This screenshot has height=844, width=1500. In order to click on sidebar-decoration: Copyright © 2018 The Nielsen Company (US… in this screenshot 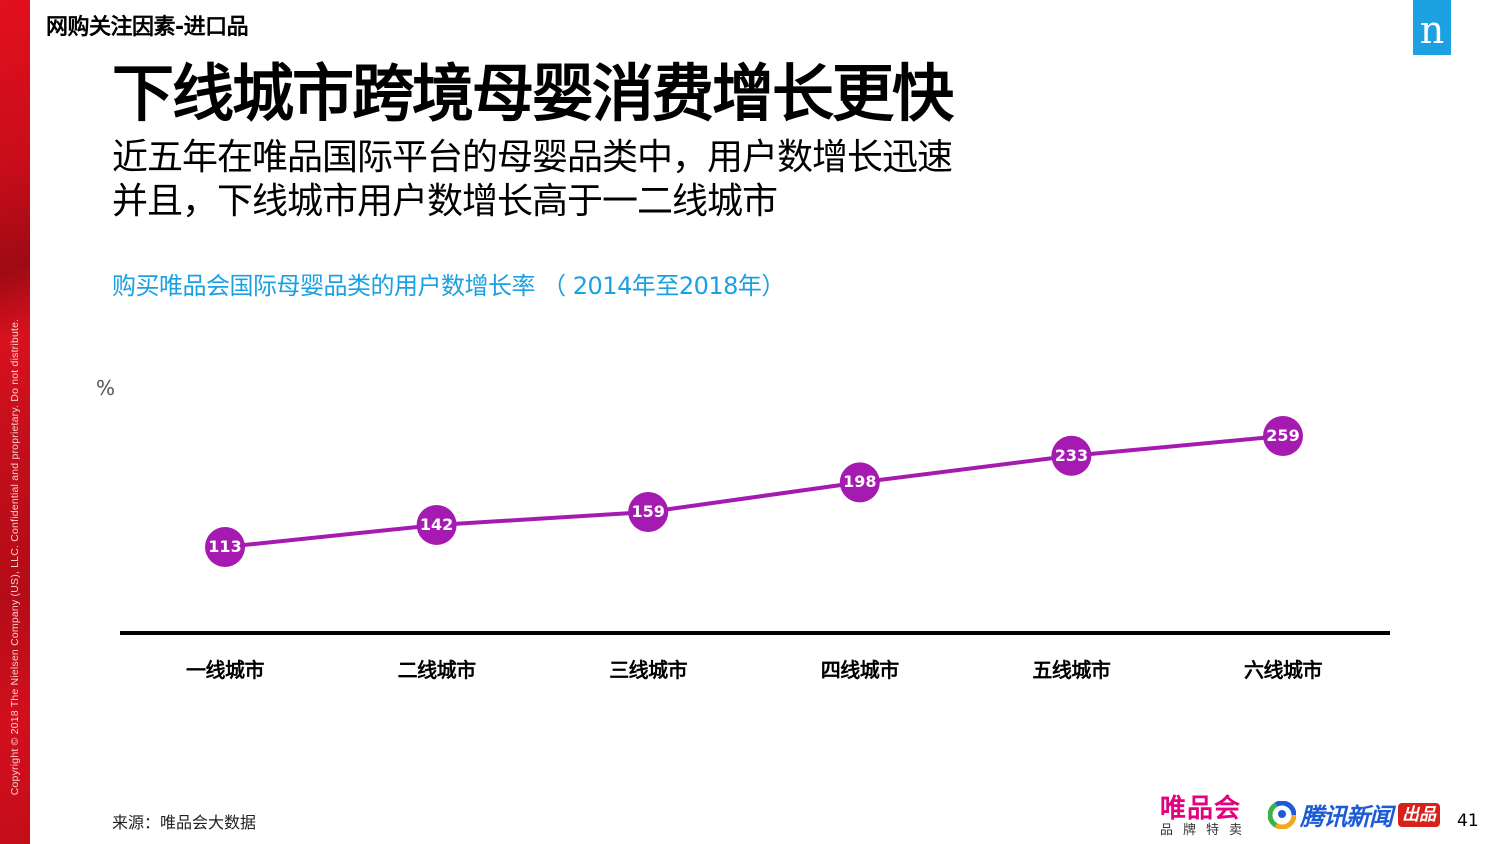, I will do `click(15, 422)`.